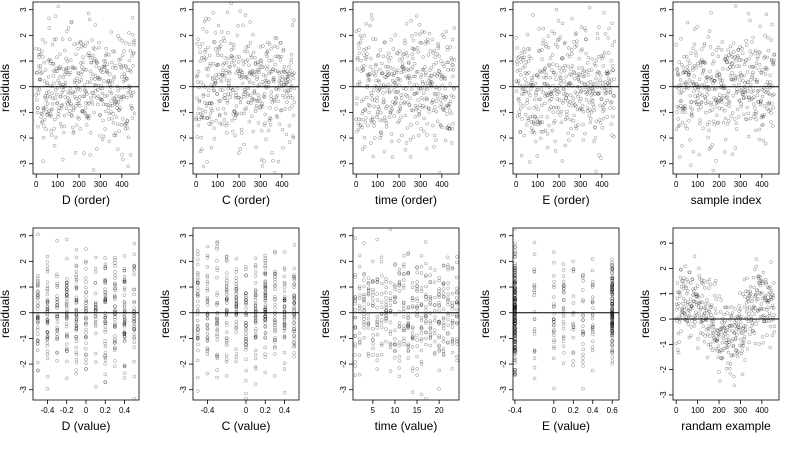  What do you see at coordinates (86, 410) in the screenshot?
I see `x-tick-label: 0` at bounding box center [86, 410].